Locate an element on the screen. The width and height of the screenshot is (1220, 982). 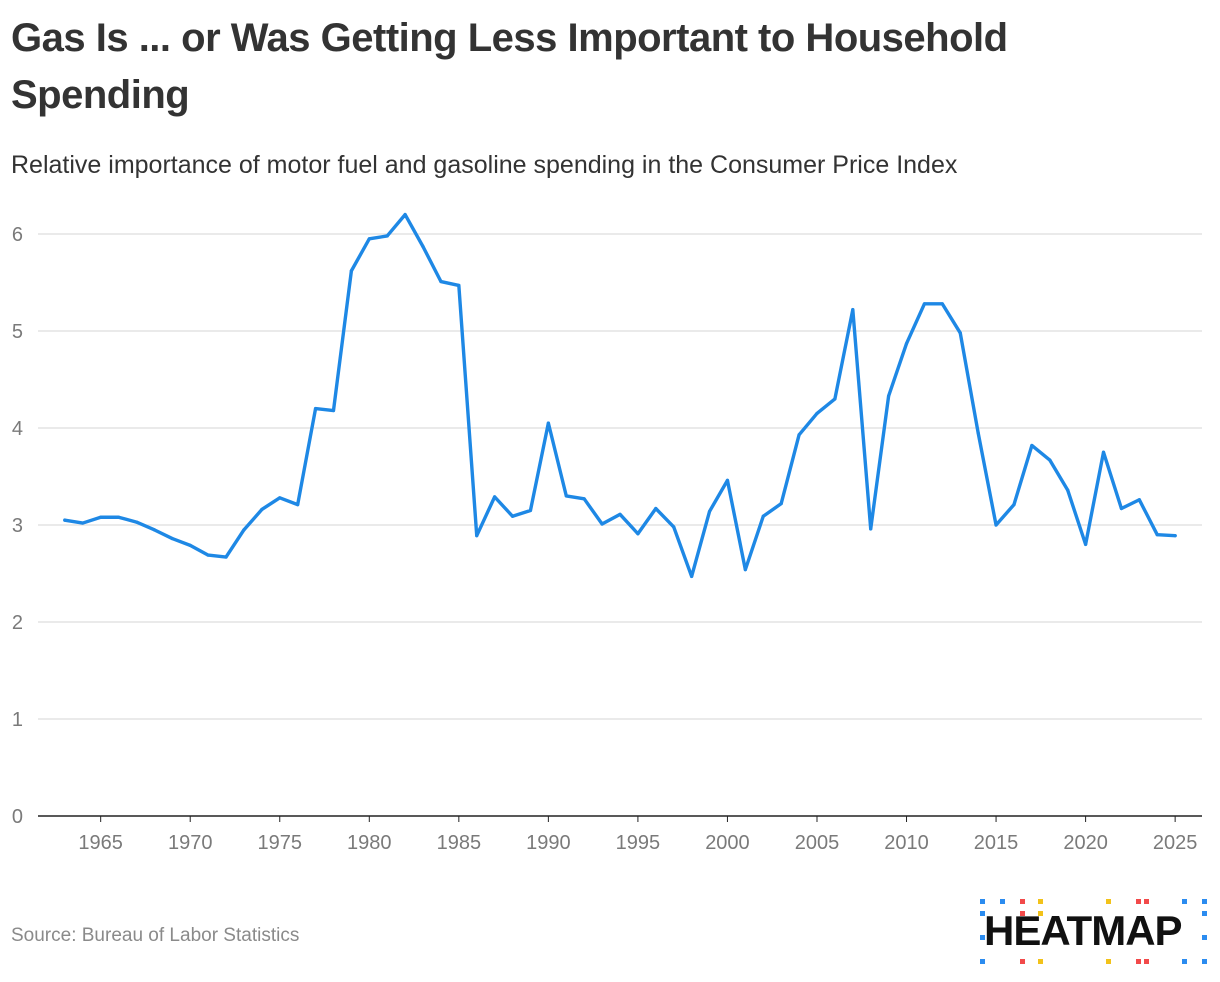
heatmap-logo: HEATMAP is located at coordinates (1094, 931).